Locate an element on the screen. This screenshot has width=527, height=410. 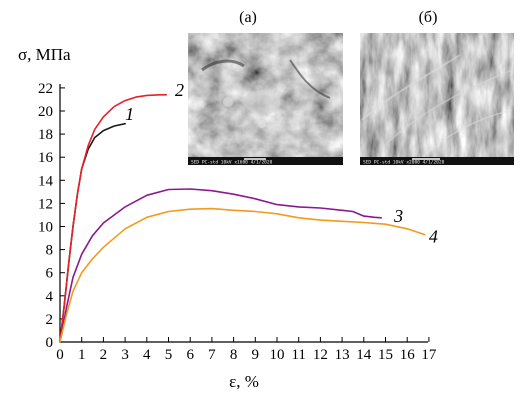
y-tick-label: 2 is located at coordinates (50, 320).